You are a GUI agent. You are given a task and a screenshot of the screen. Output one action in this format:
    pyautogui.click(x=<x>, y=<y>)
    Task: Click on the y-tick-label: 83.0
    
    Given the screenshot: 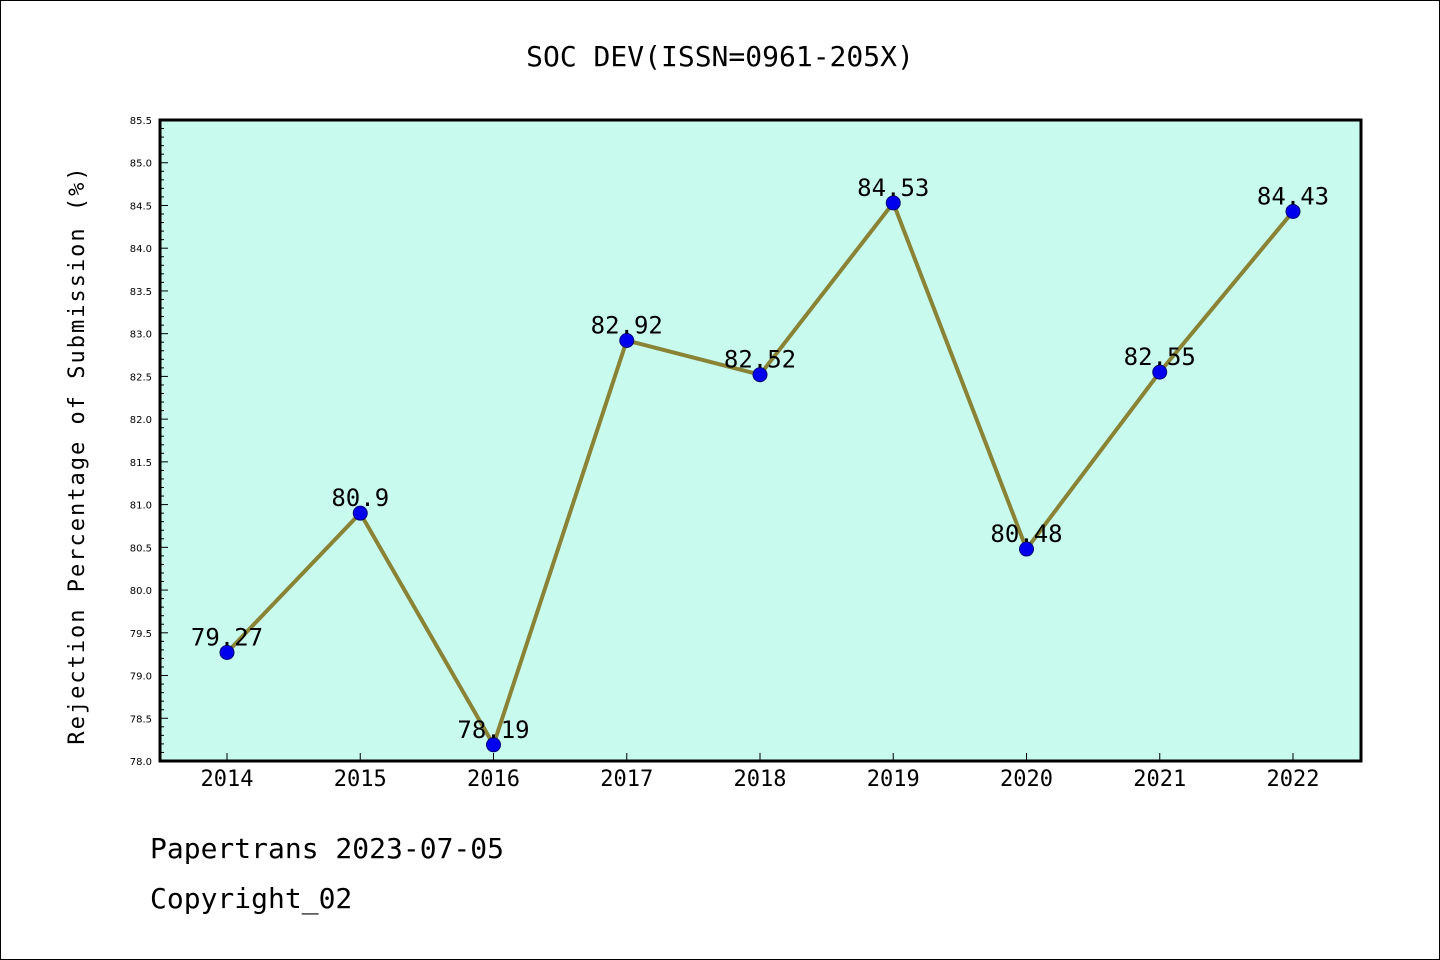 What is the action you would take?
    pyautogui.click(x=141, y=335)
    